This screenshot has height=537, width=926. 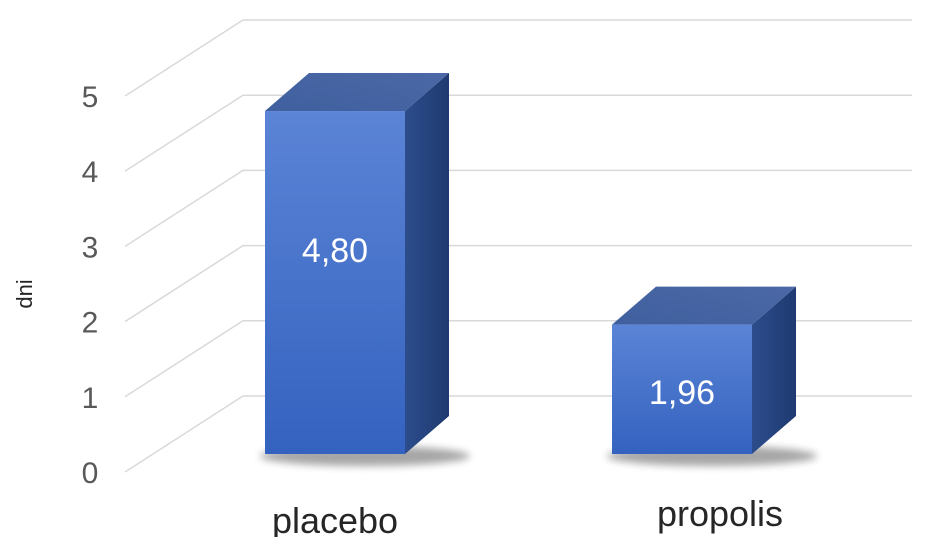 What do you see at coordinates (90, 323) in the screenshot?
I see `y-tick-label: 2` at bounding box center [90, 323].